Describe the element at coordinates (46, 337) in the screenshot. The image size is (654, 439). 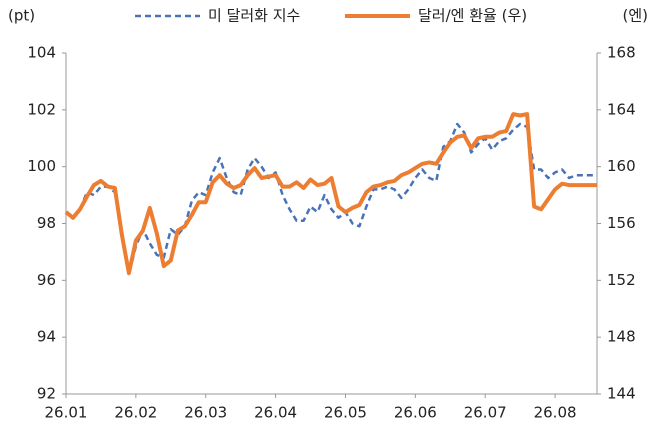
I see `y-tick-label: 94` at that location.